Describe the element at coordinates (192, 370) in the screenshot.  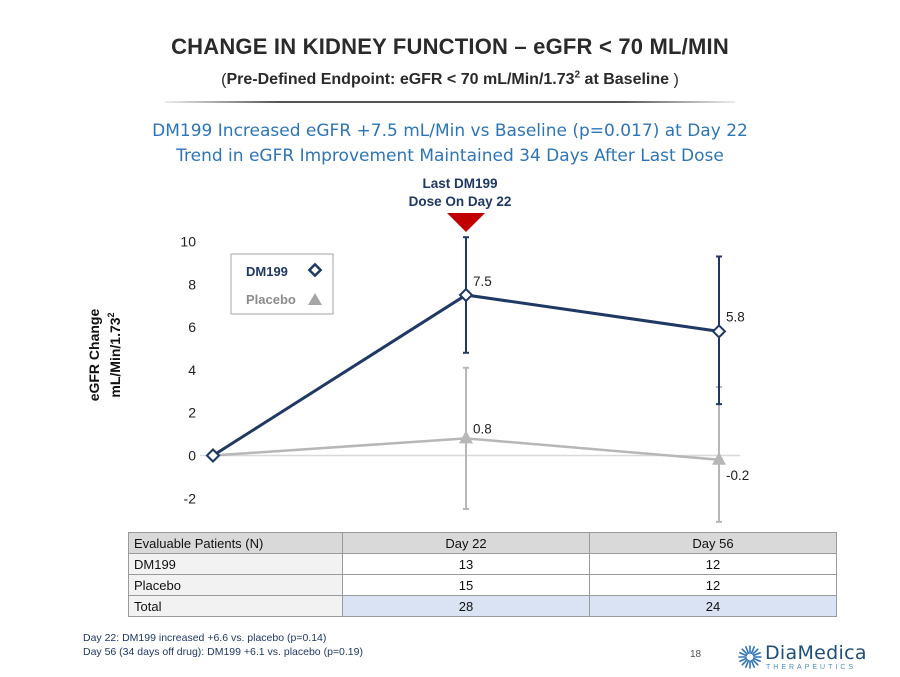
I see `y-tick-label: 4` at that location.